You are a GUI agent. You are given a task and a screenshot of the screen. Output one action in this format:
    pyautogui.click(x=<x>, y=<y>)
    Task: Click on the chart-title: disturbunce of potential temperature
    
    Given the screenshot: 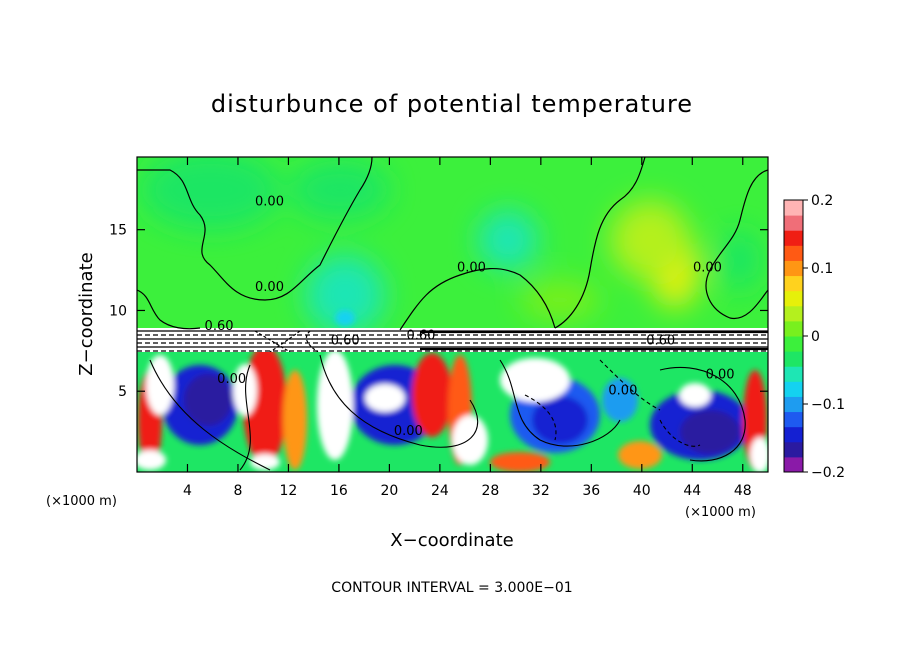 What is the action you would take?
    pyautogui.click(x=452, y=104)
    